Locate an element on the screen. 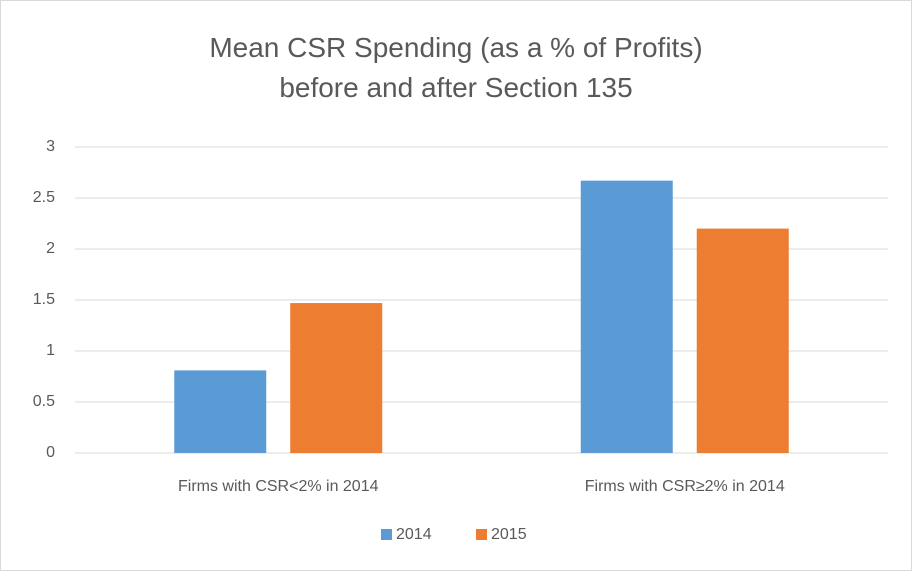 The height and width of the screenshot is (571, 912). y-tick-label: 3 is located at coordinates (50, 146).